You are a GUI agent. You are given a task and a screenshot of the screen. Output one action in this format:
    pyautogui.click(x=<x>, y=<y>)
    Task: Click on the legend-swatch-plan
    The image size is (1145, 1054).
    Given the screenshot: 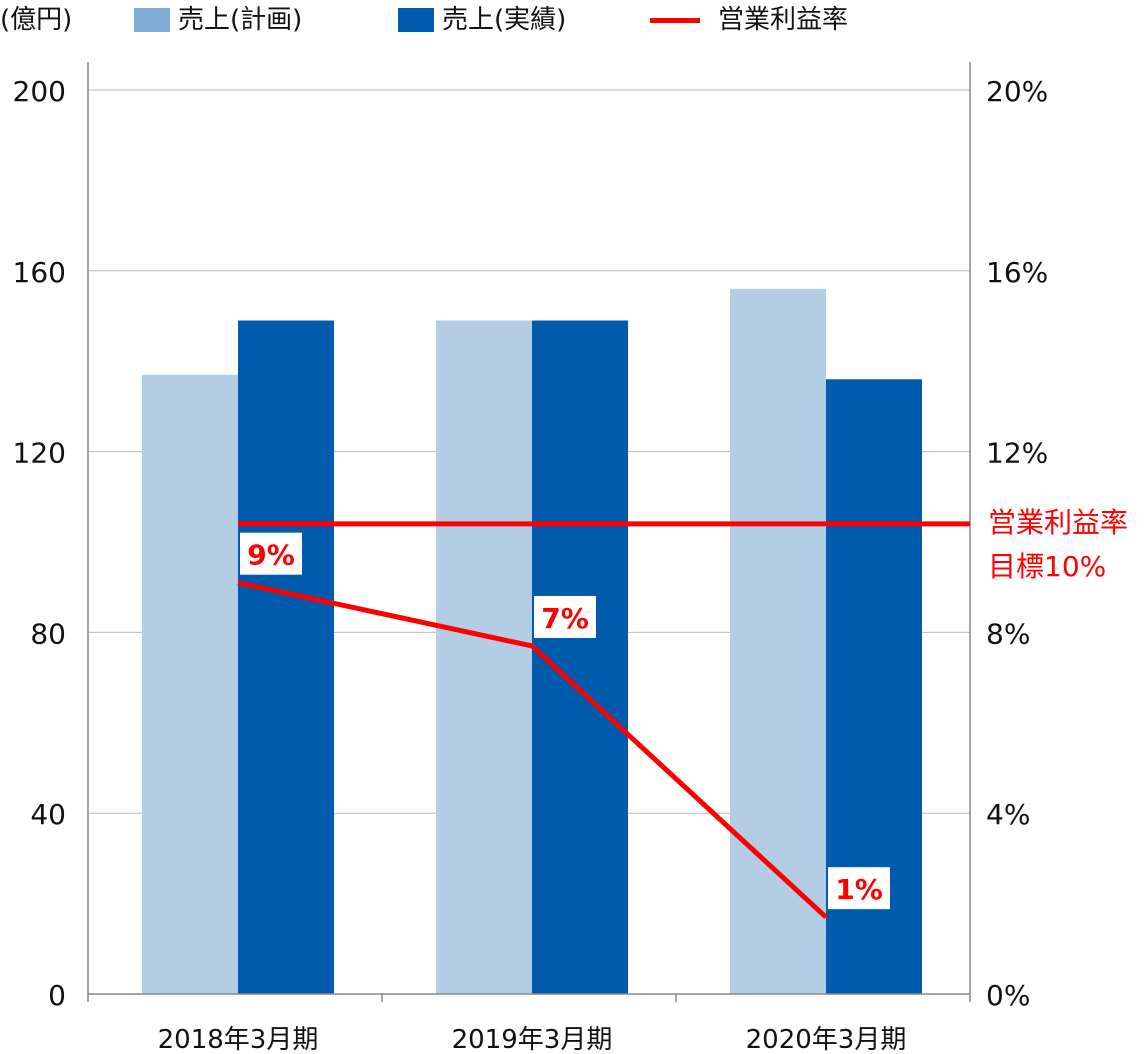 What is the action you would take?
    pyautogui.click(x=152, y=20)
    